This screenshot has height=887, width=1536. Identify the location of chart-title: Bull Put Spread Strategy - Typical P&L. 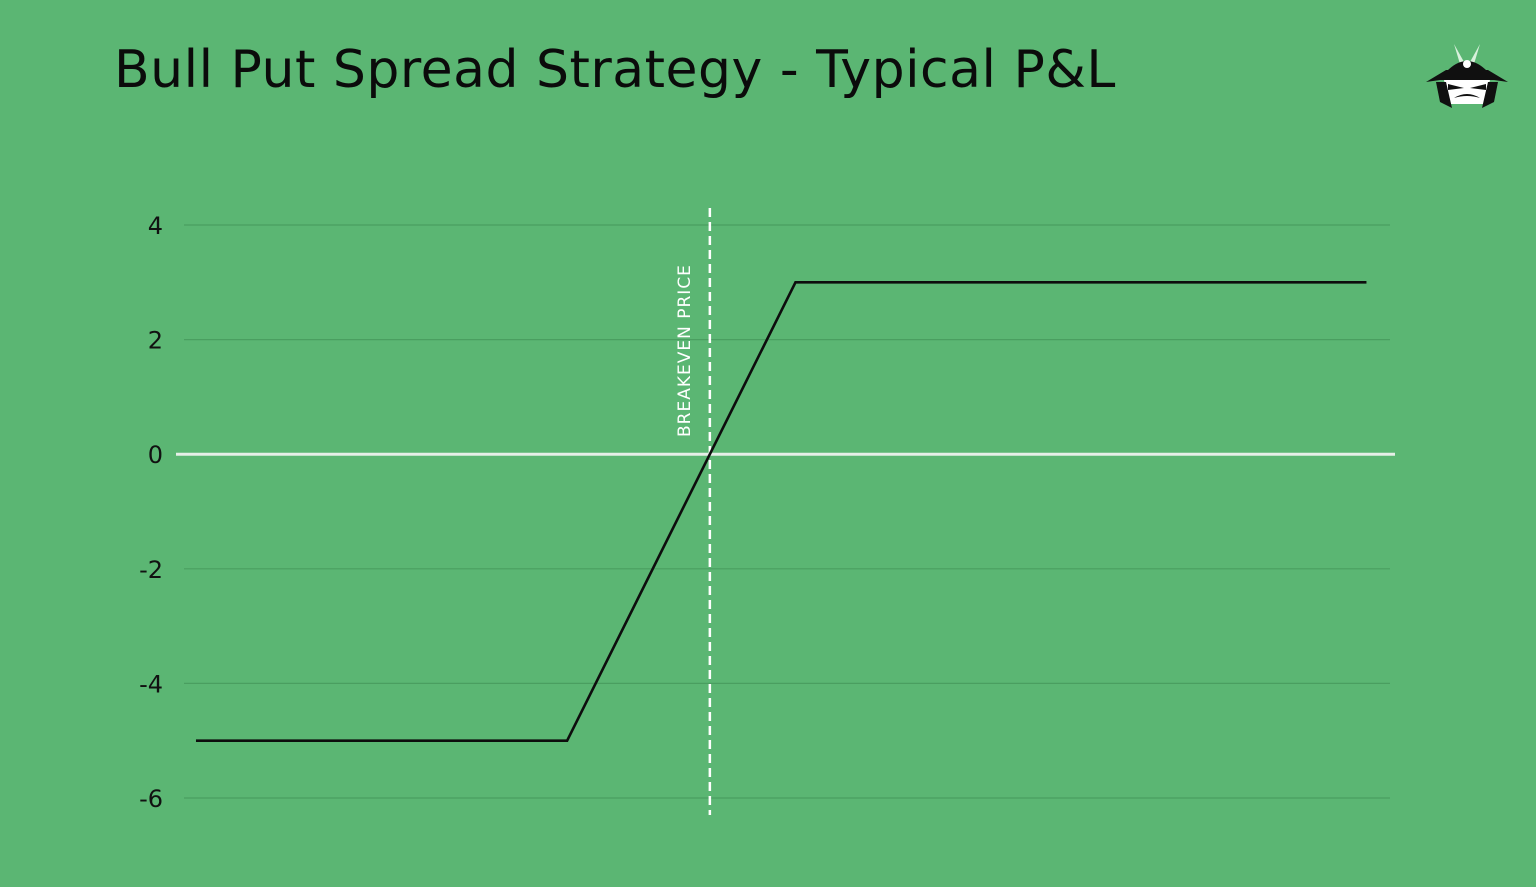
(615, 70).